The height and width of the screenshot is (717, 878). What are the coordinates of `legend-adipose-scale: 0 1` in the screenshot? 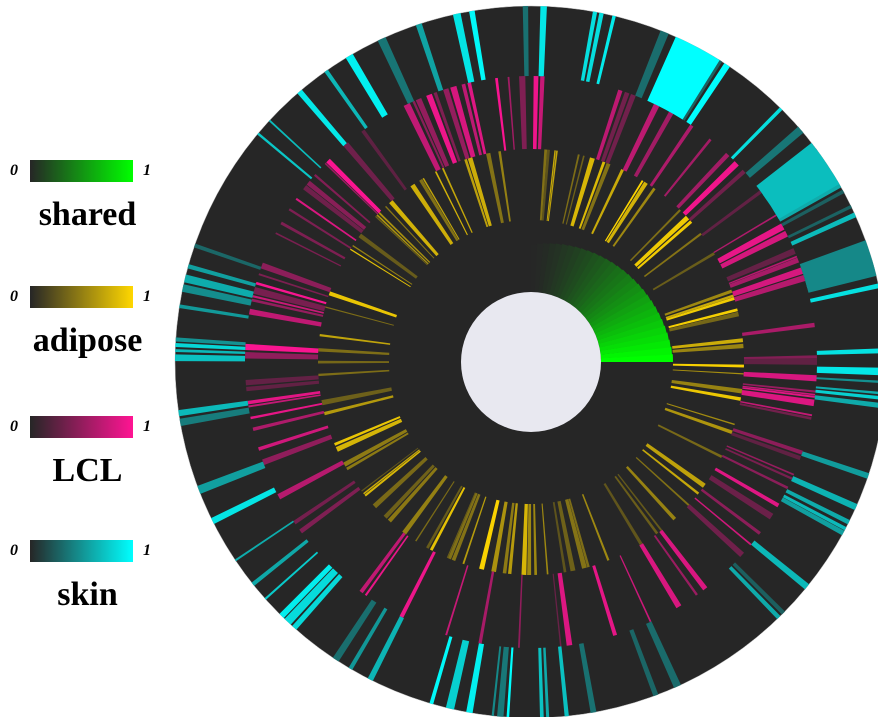 It's located at (87, 299).